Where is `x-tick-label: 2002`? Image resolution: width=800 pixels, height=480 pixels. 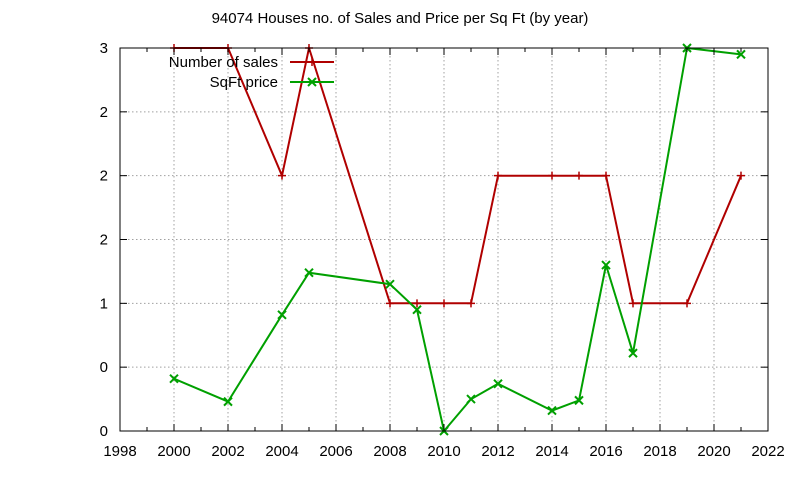 x-tick-label: 2002 is located at coordinates (227, 451).